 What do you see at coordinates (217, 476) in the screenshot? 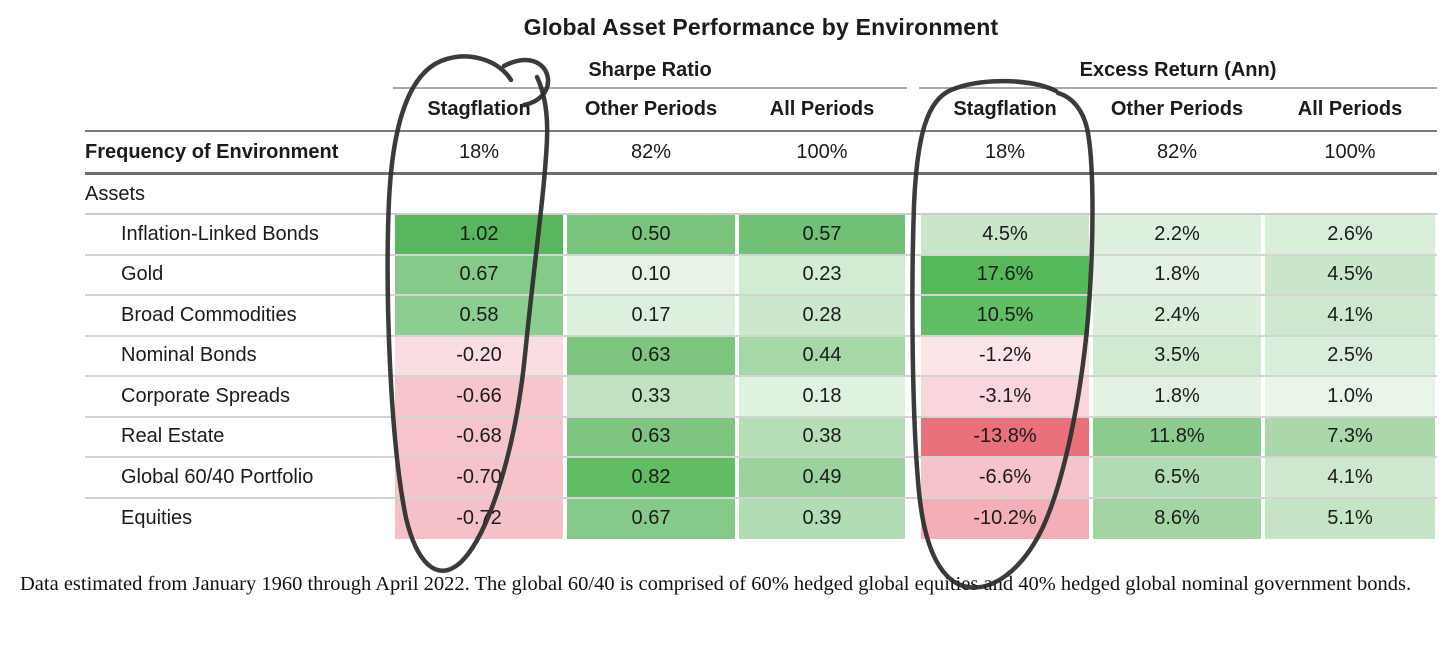
I see `asset-name: Global 60/40 Portfolio` at bounding box center [217, 476].